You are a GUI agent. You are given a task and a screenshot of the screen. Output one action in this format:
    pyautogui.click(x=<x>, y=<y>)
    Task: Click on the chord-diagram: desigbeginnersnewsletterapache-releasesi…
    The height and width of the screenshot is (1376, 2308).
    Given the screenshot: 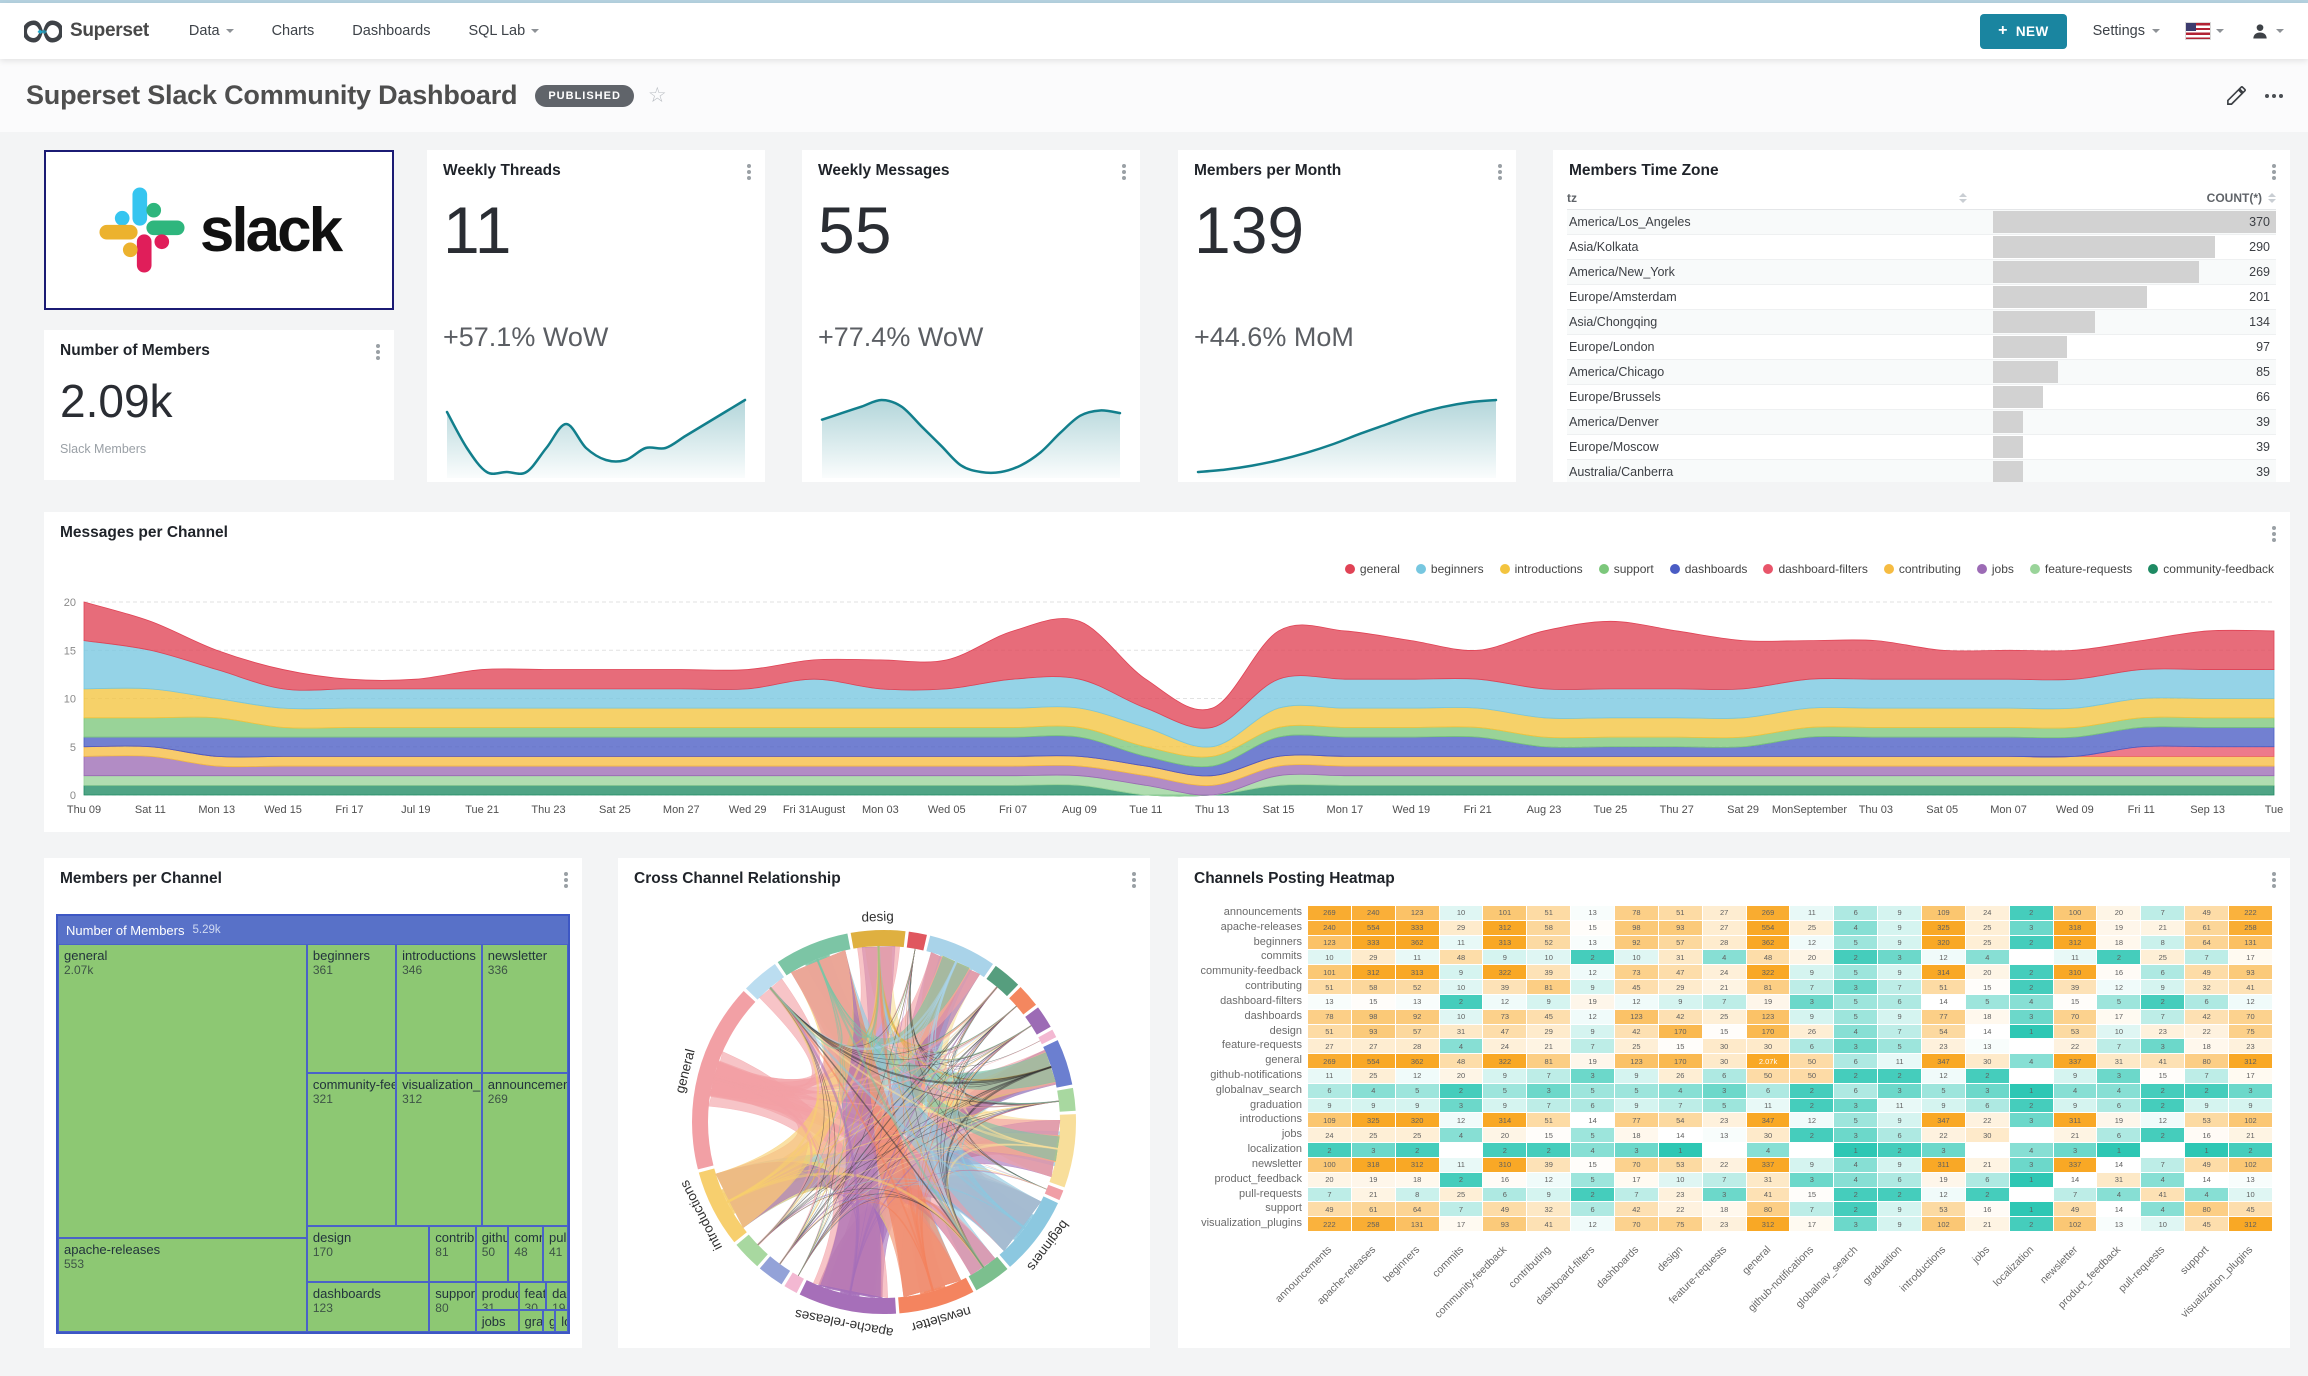 What is the action you would take?
    pyautogui.click(x=884, y=1119)
    